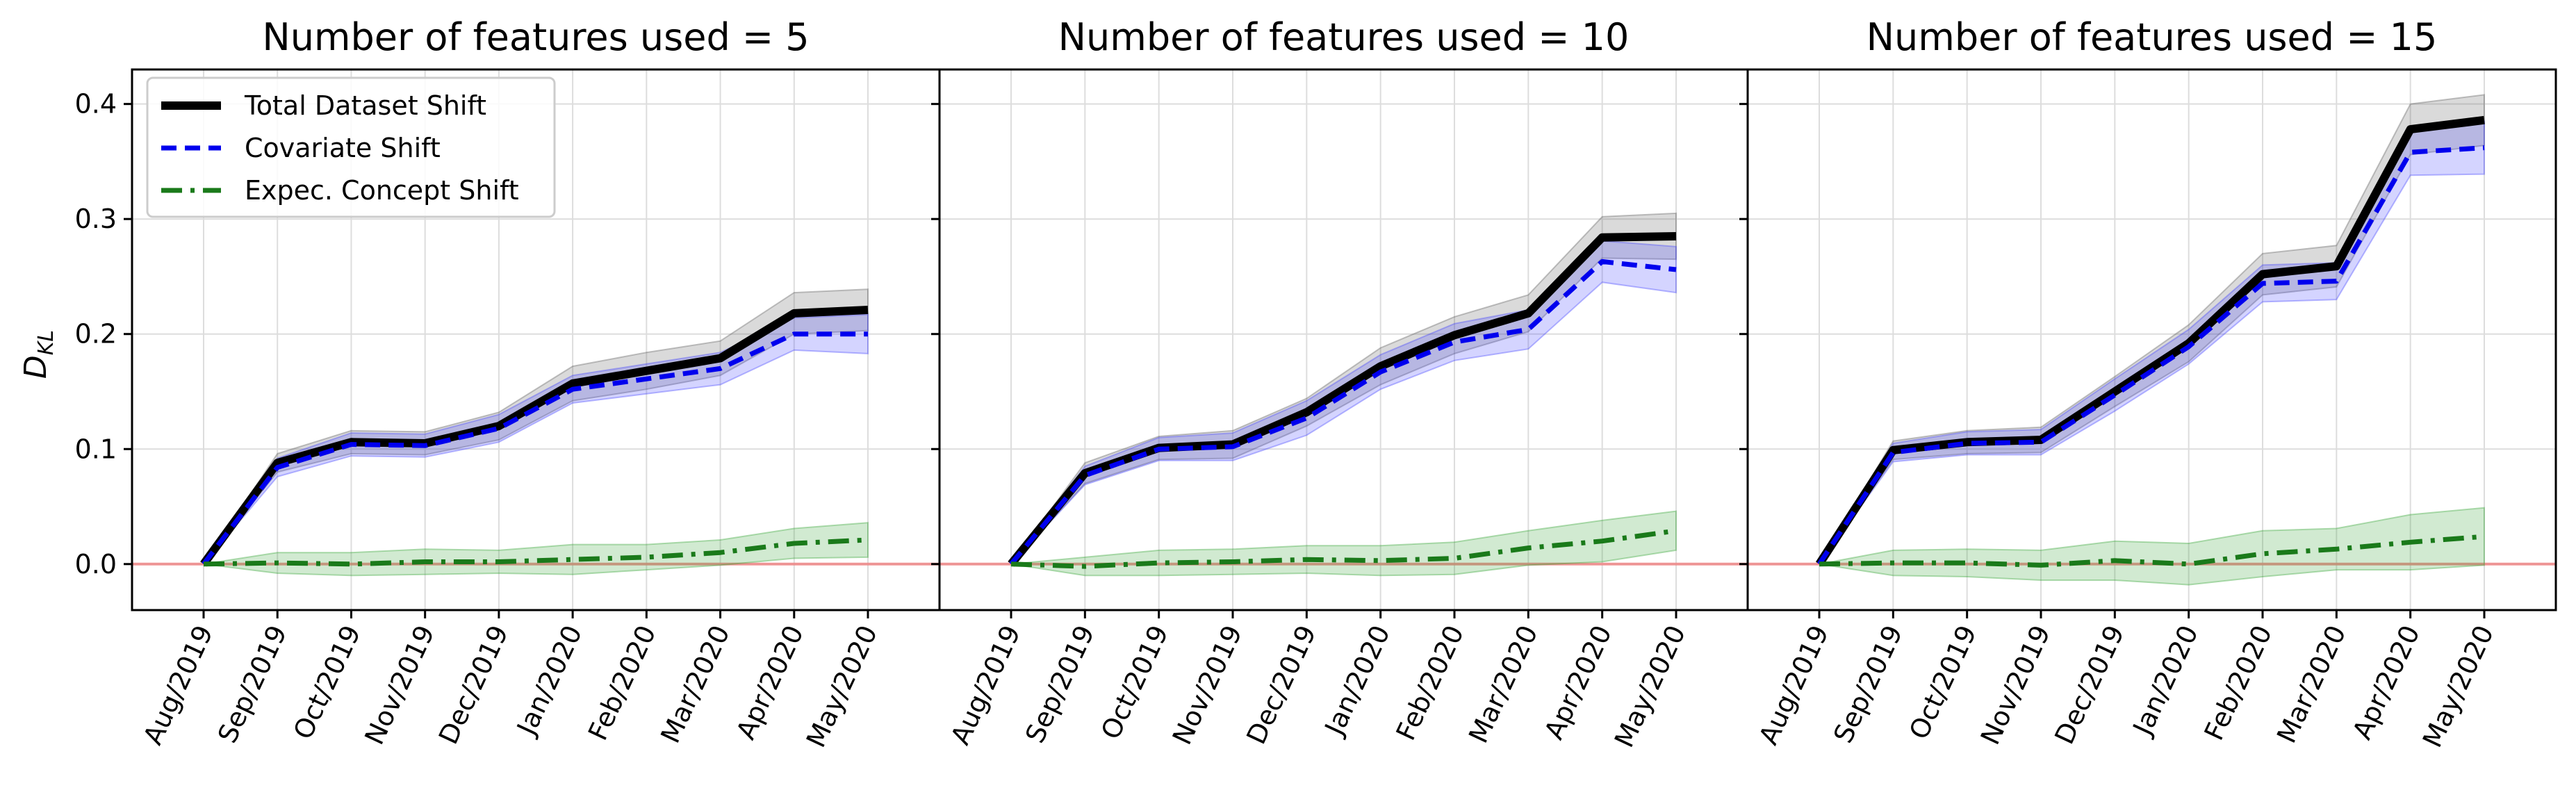 The height and width of the screenshot is (797, 2576). Describe the element at coordinates (46, 342) in the screenshot. I see `y-axis-label-subscript: KL` at that location.